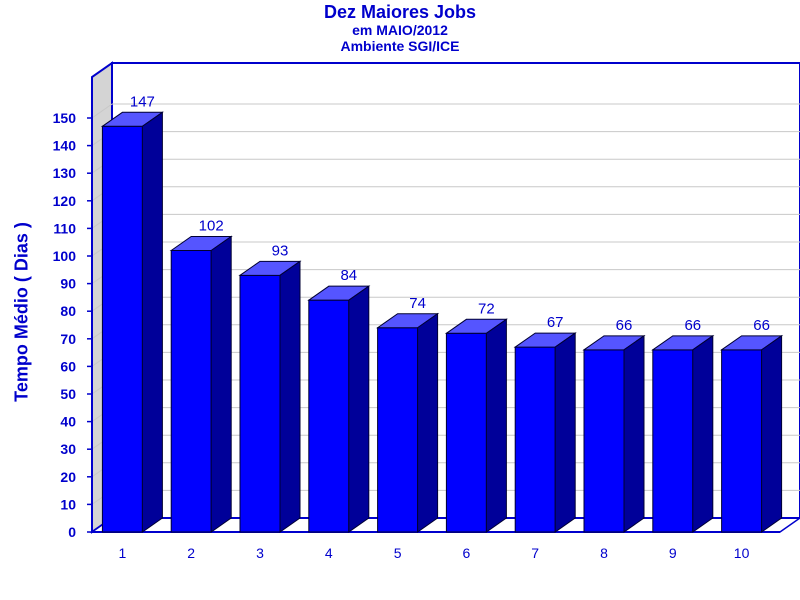 This screenshot has height=600, width=800. Describe the element at coordinates (604, 553) in the screenshot. I see `x-tick-label: 8` at that location.